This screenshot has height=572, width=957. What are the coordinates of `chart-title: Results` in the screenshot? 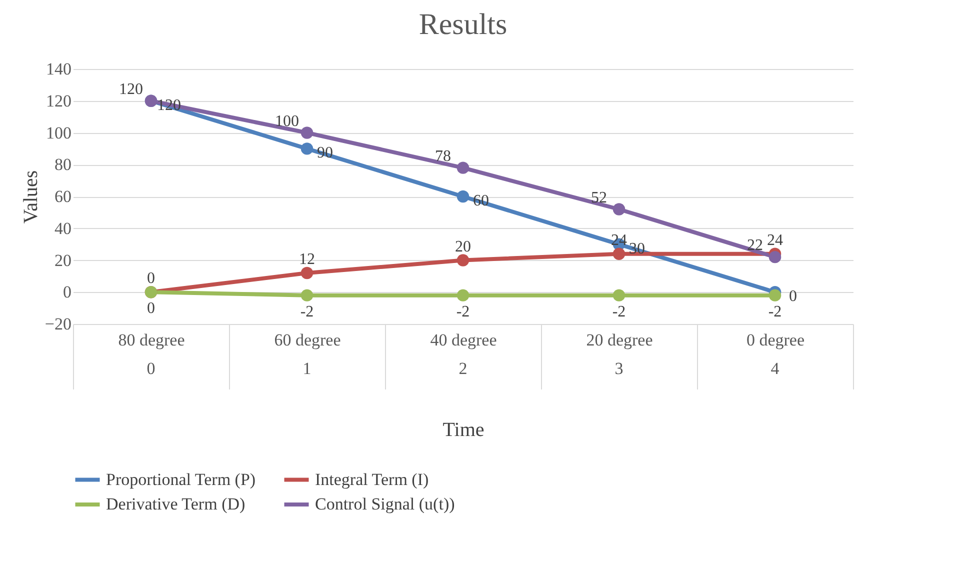 It's located at (463, 24).